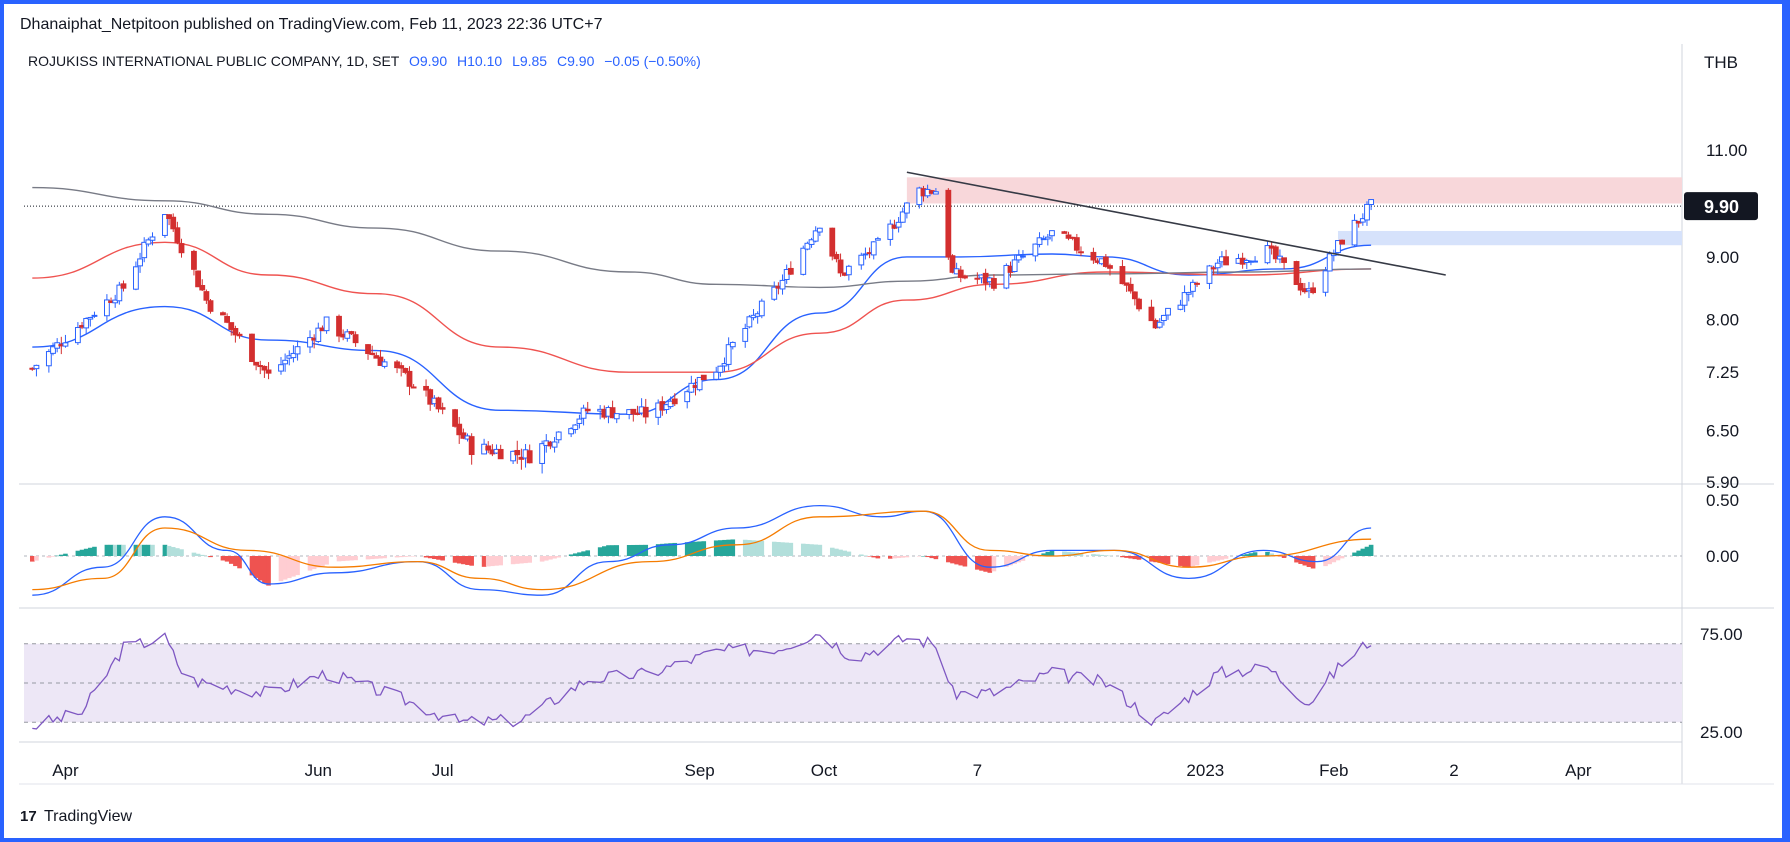 The height and width of the screenshot is (842, 1790). Describe the element at coordinates (28, 816) in the screenshot. I see `tradingview-logo-icon: 17` at that location.